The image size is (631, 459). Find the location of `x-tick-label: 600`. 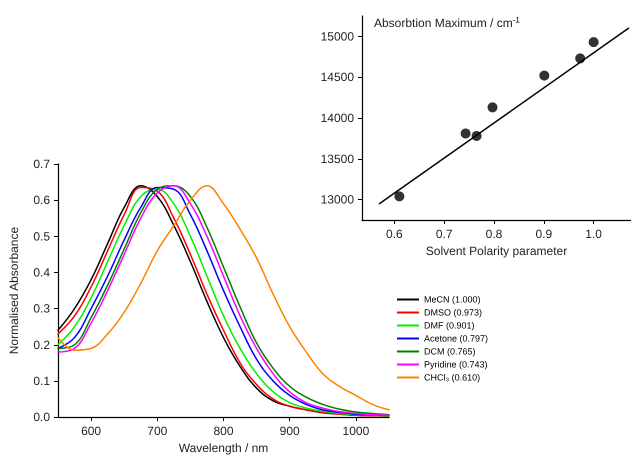

x-tick-label: 600 is located at coordinates (91, 431).